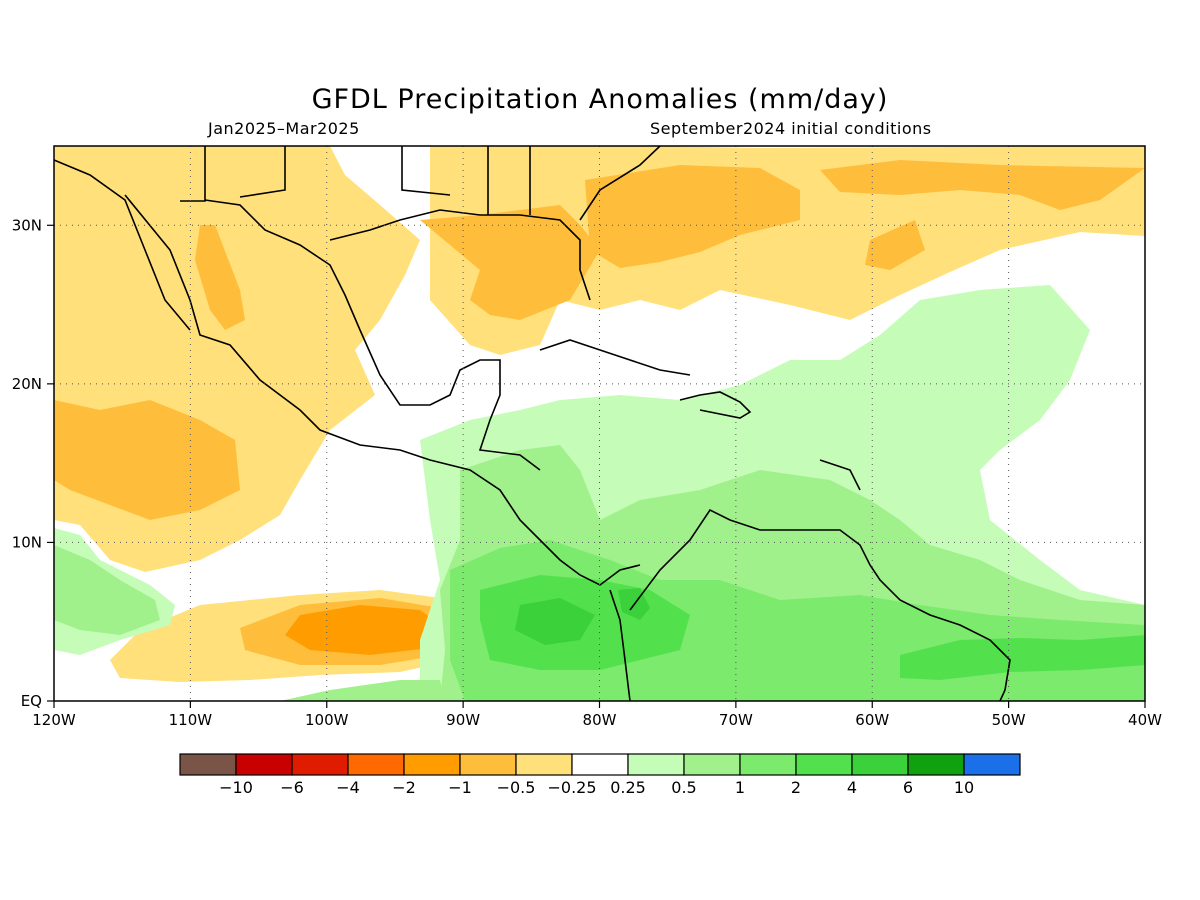 Image resolution: width=1200 pixels, height=900 pixels. Describe the element at coordinates (571, 787) in the screenshot. I see `colorbar-label: −0.25` at that location.